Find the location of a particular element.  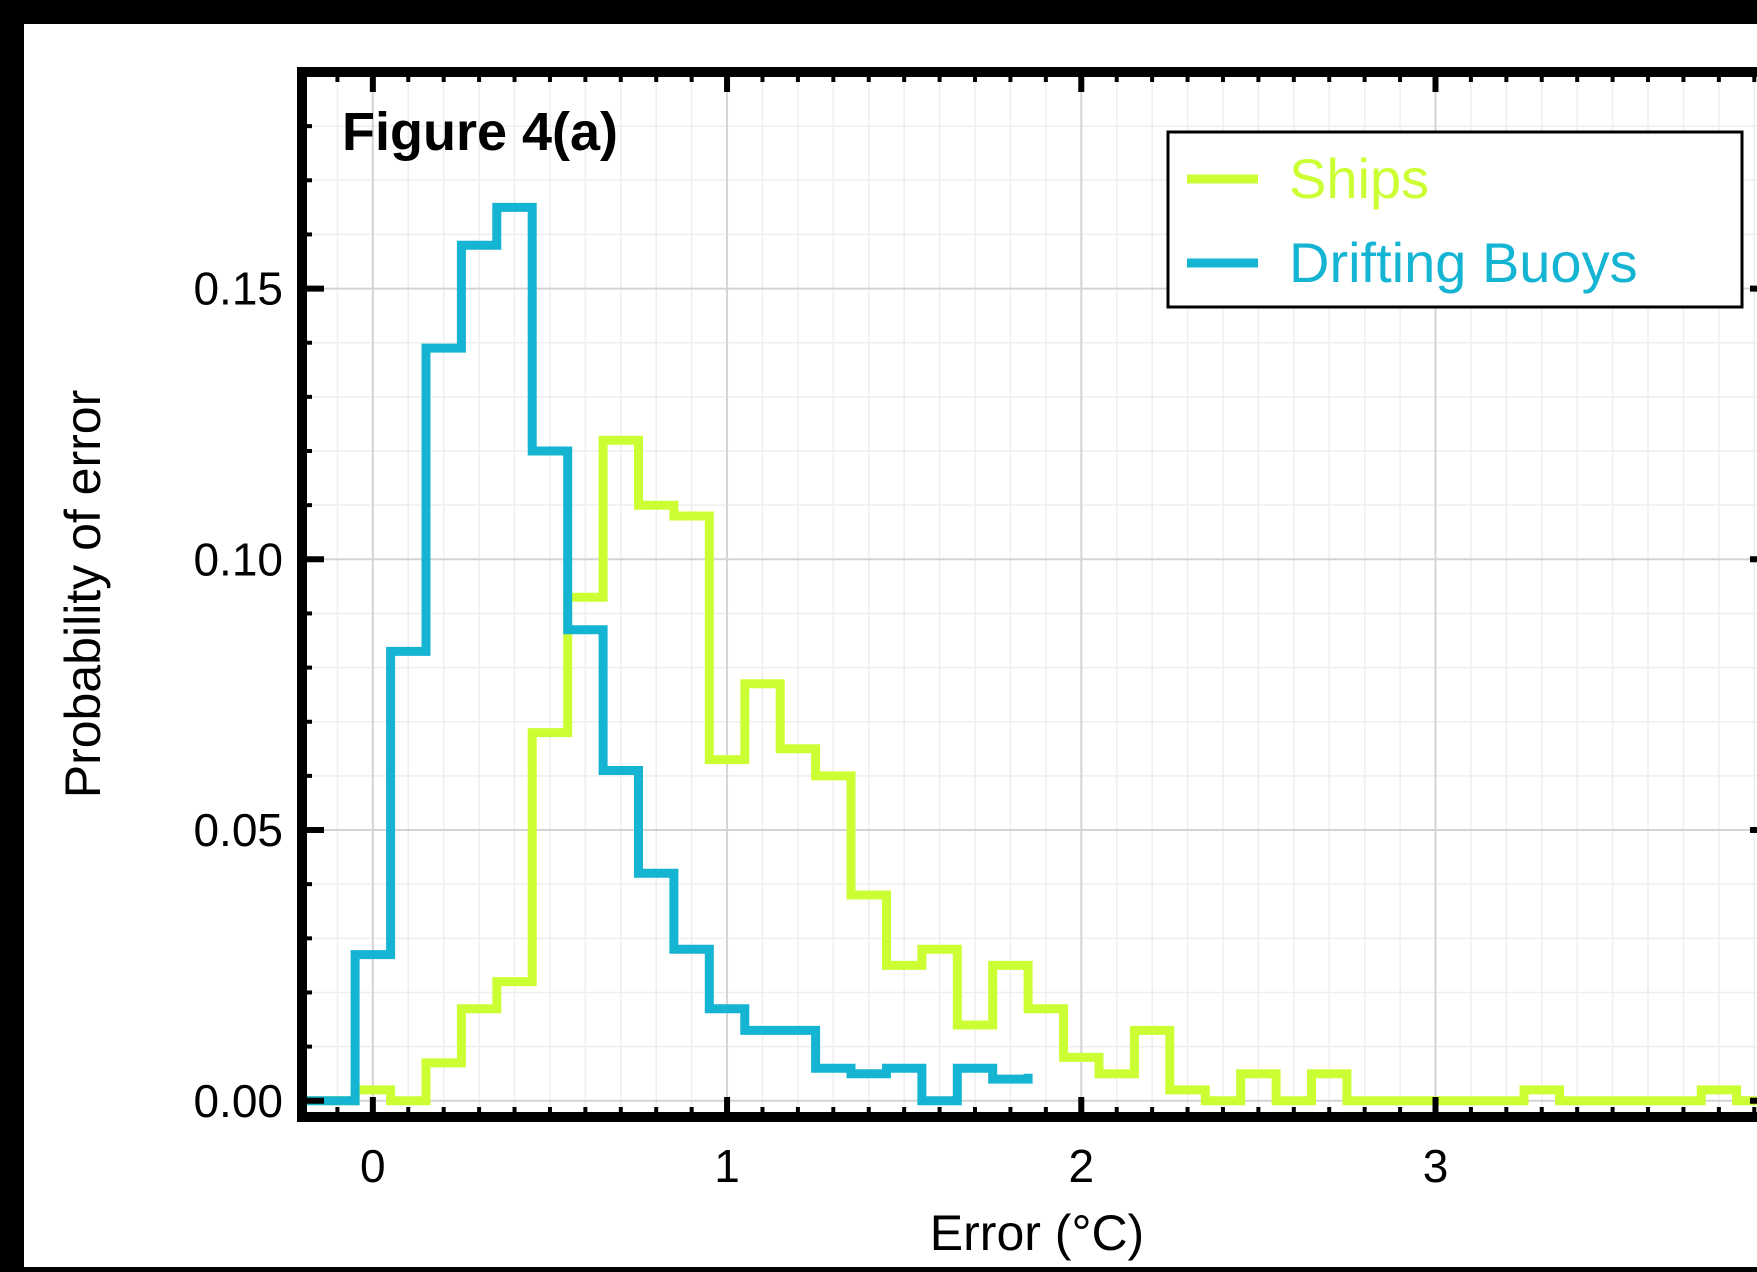

legend-label-ships: Ships is located at coordinates (1359, 178).